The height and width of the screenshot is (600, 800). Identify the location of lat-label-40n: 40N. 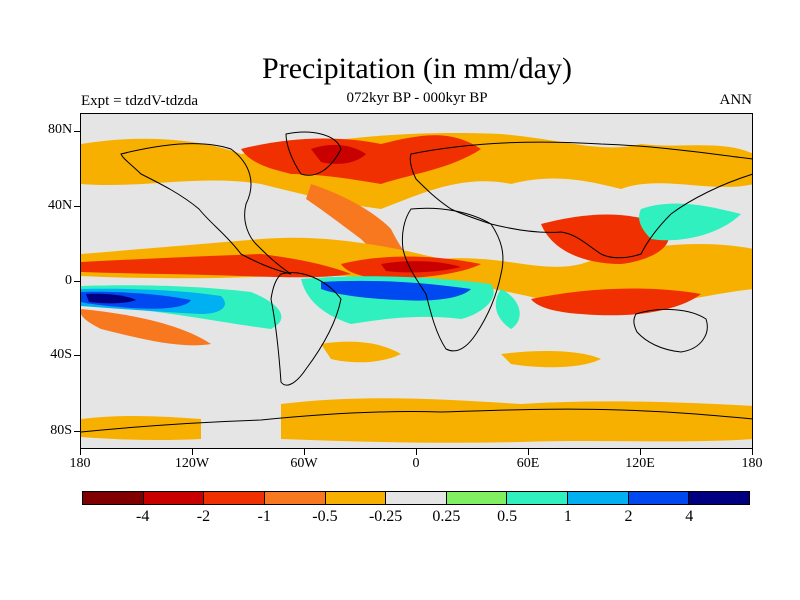
(60, 205).